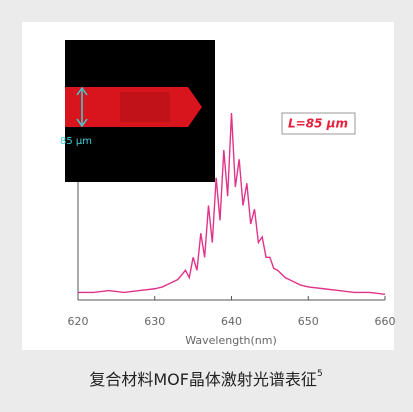 This screenshot has height=412, width=413. Describe the element at coordinates (154, 321) in the screenshot. I see `x-tick-label: 630` at that location.